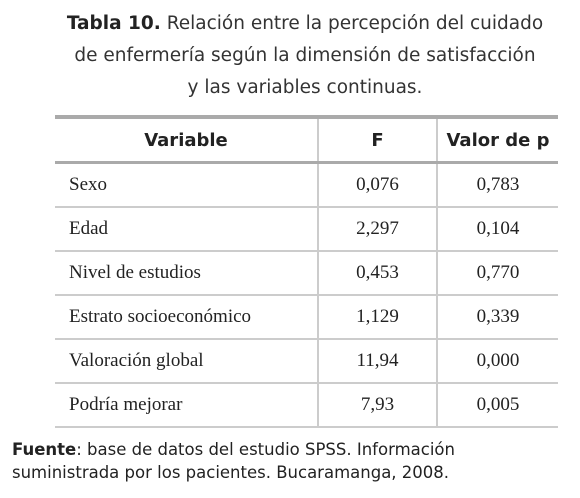 The width and height of the screenshot is (580, 498). I want to click on table-cell: 1,129, so click(377, 317).